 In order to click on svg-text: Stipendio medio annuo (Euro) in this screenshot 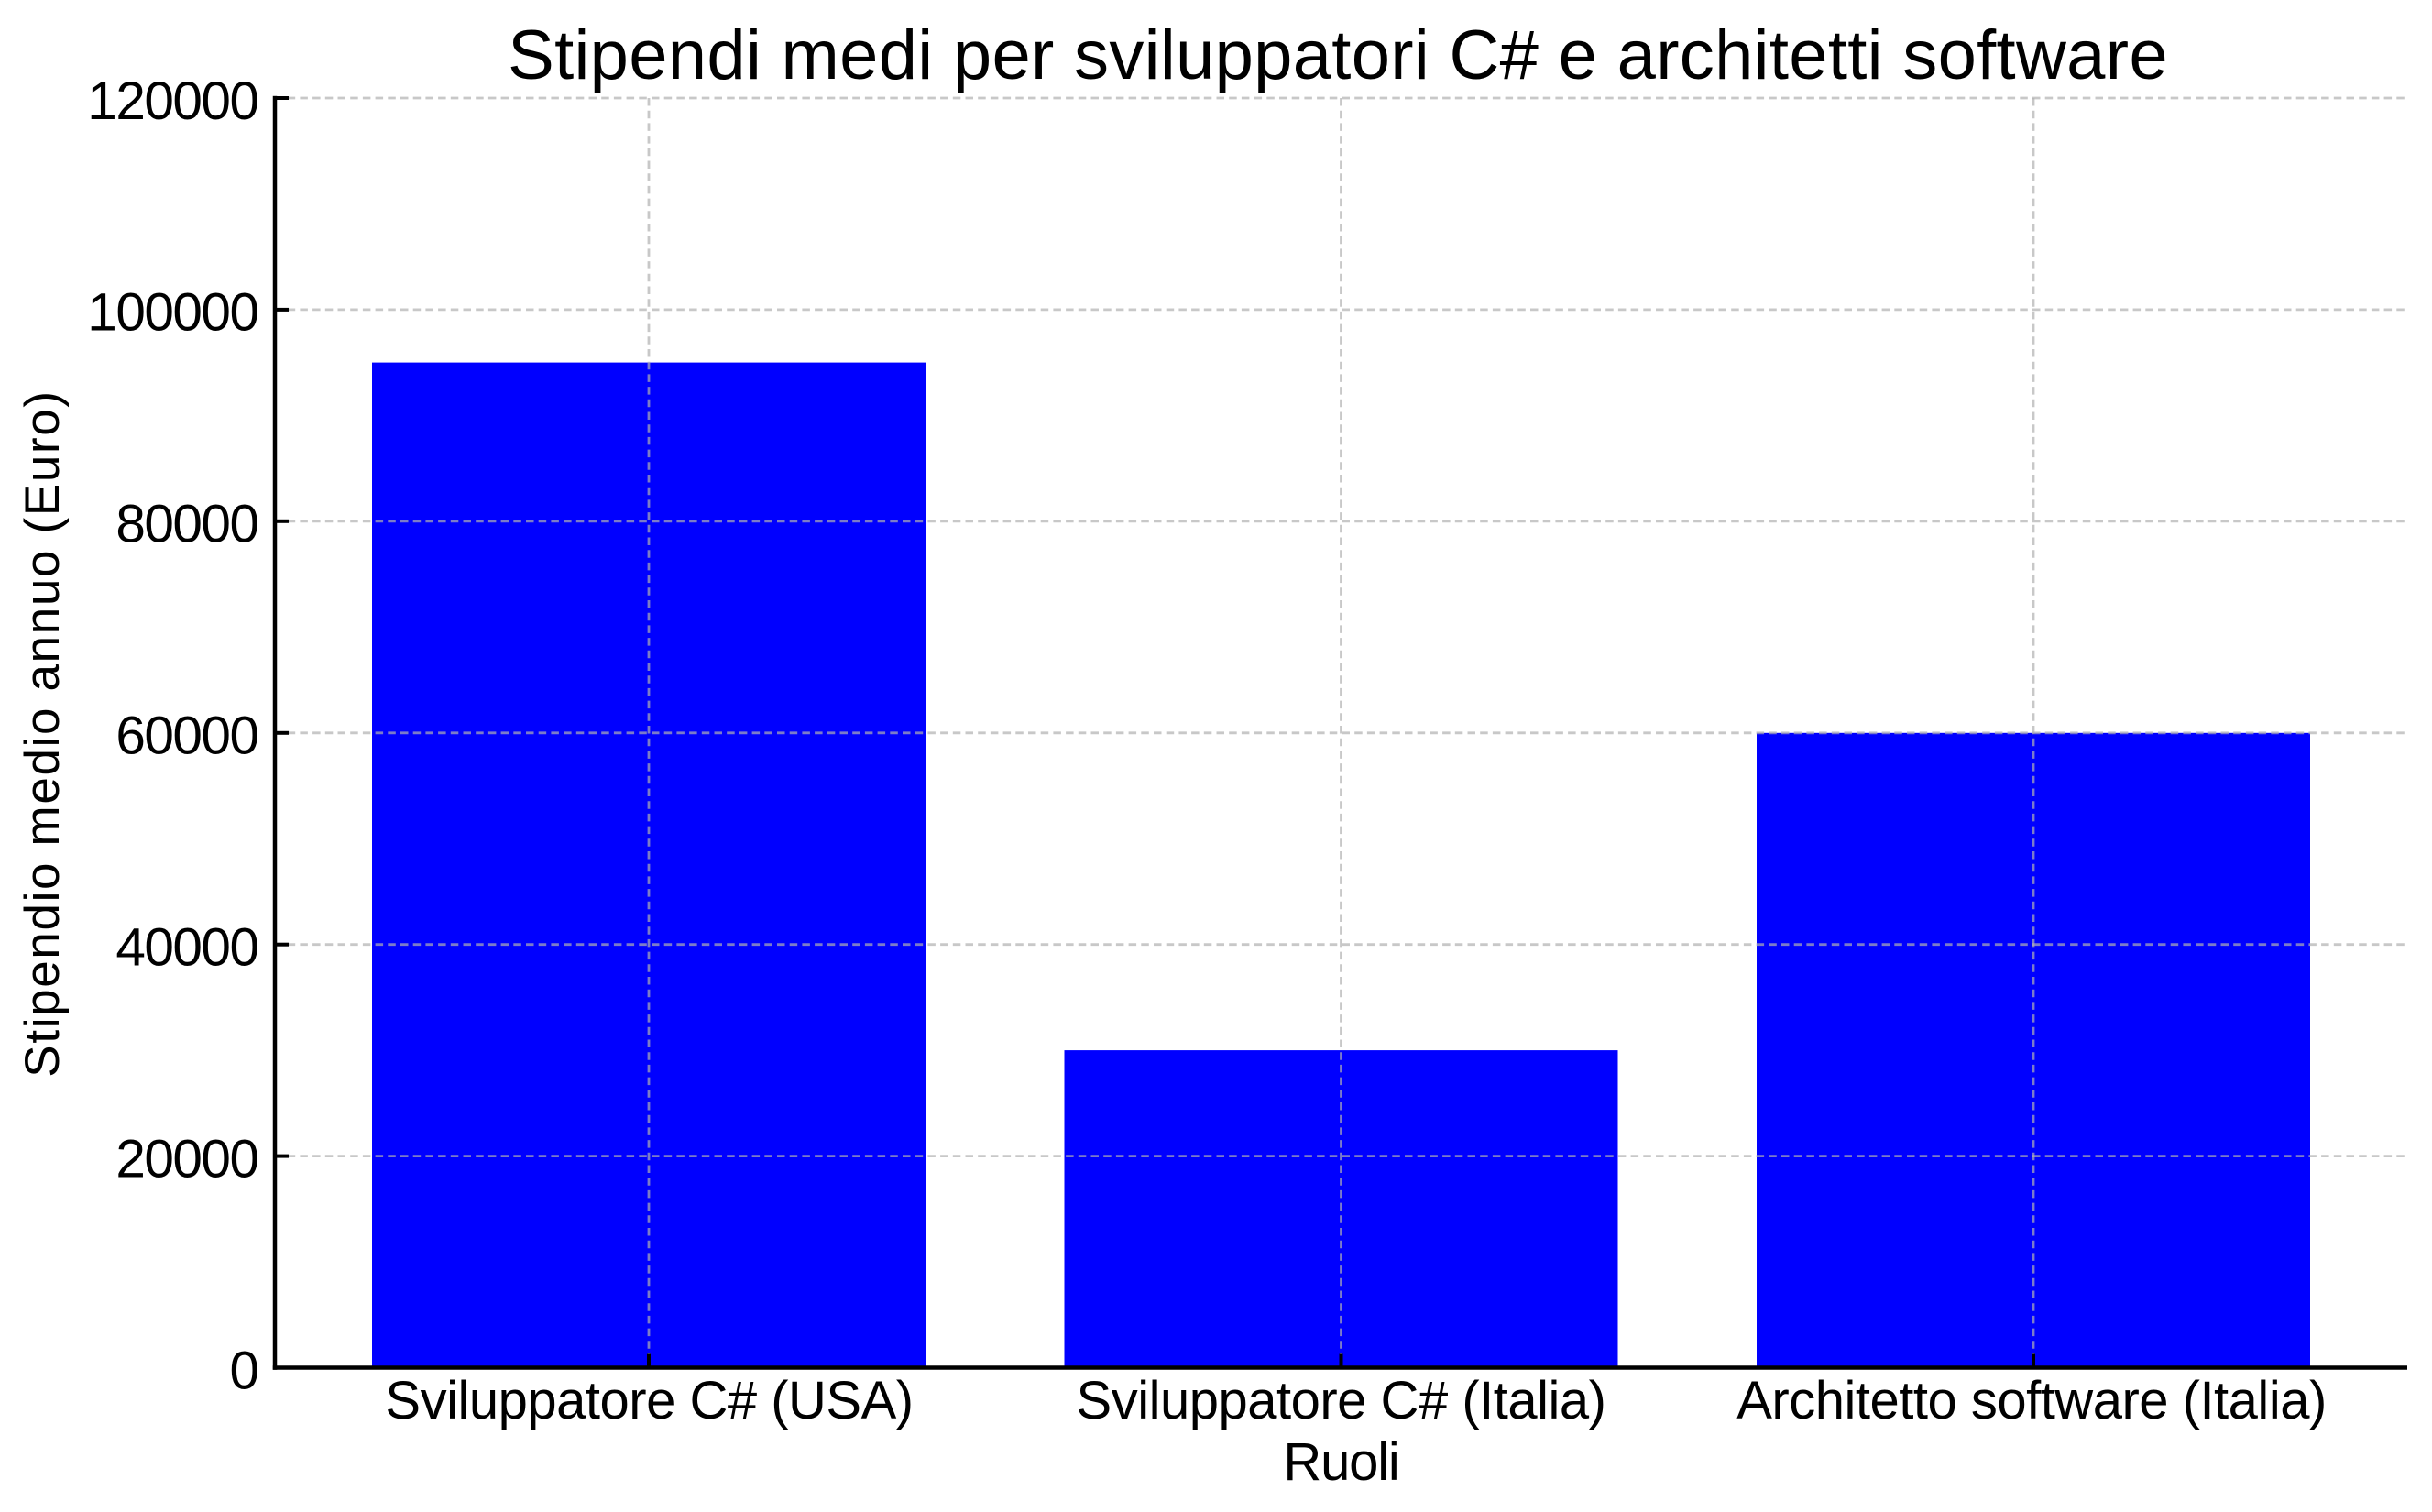, I will do `click(43, 733)`.